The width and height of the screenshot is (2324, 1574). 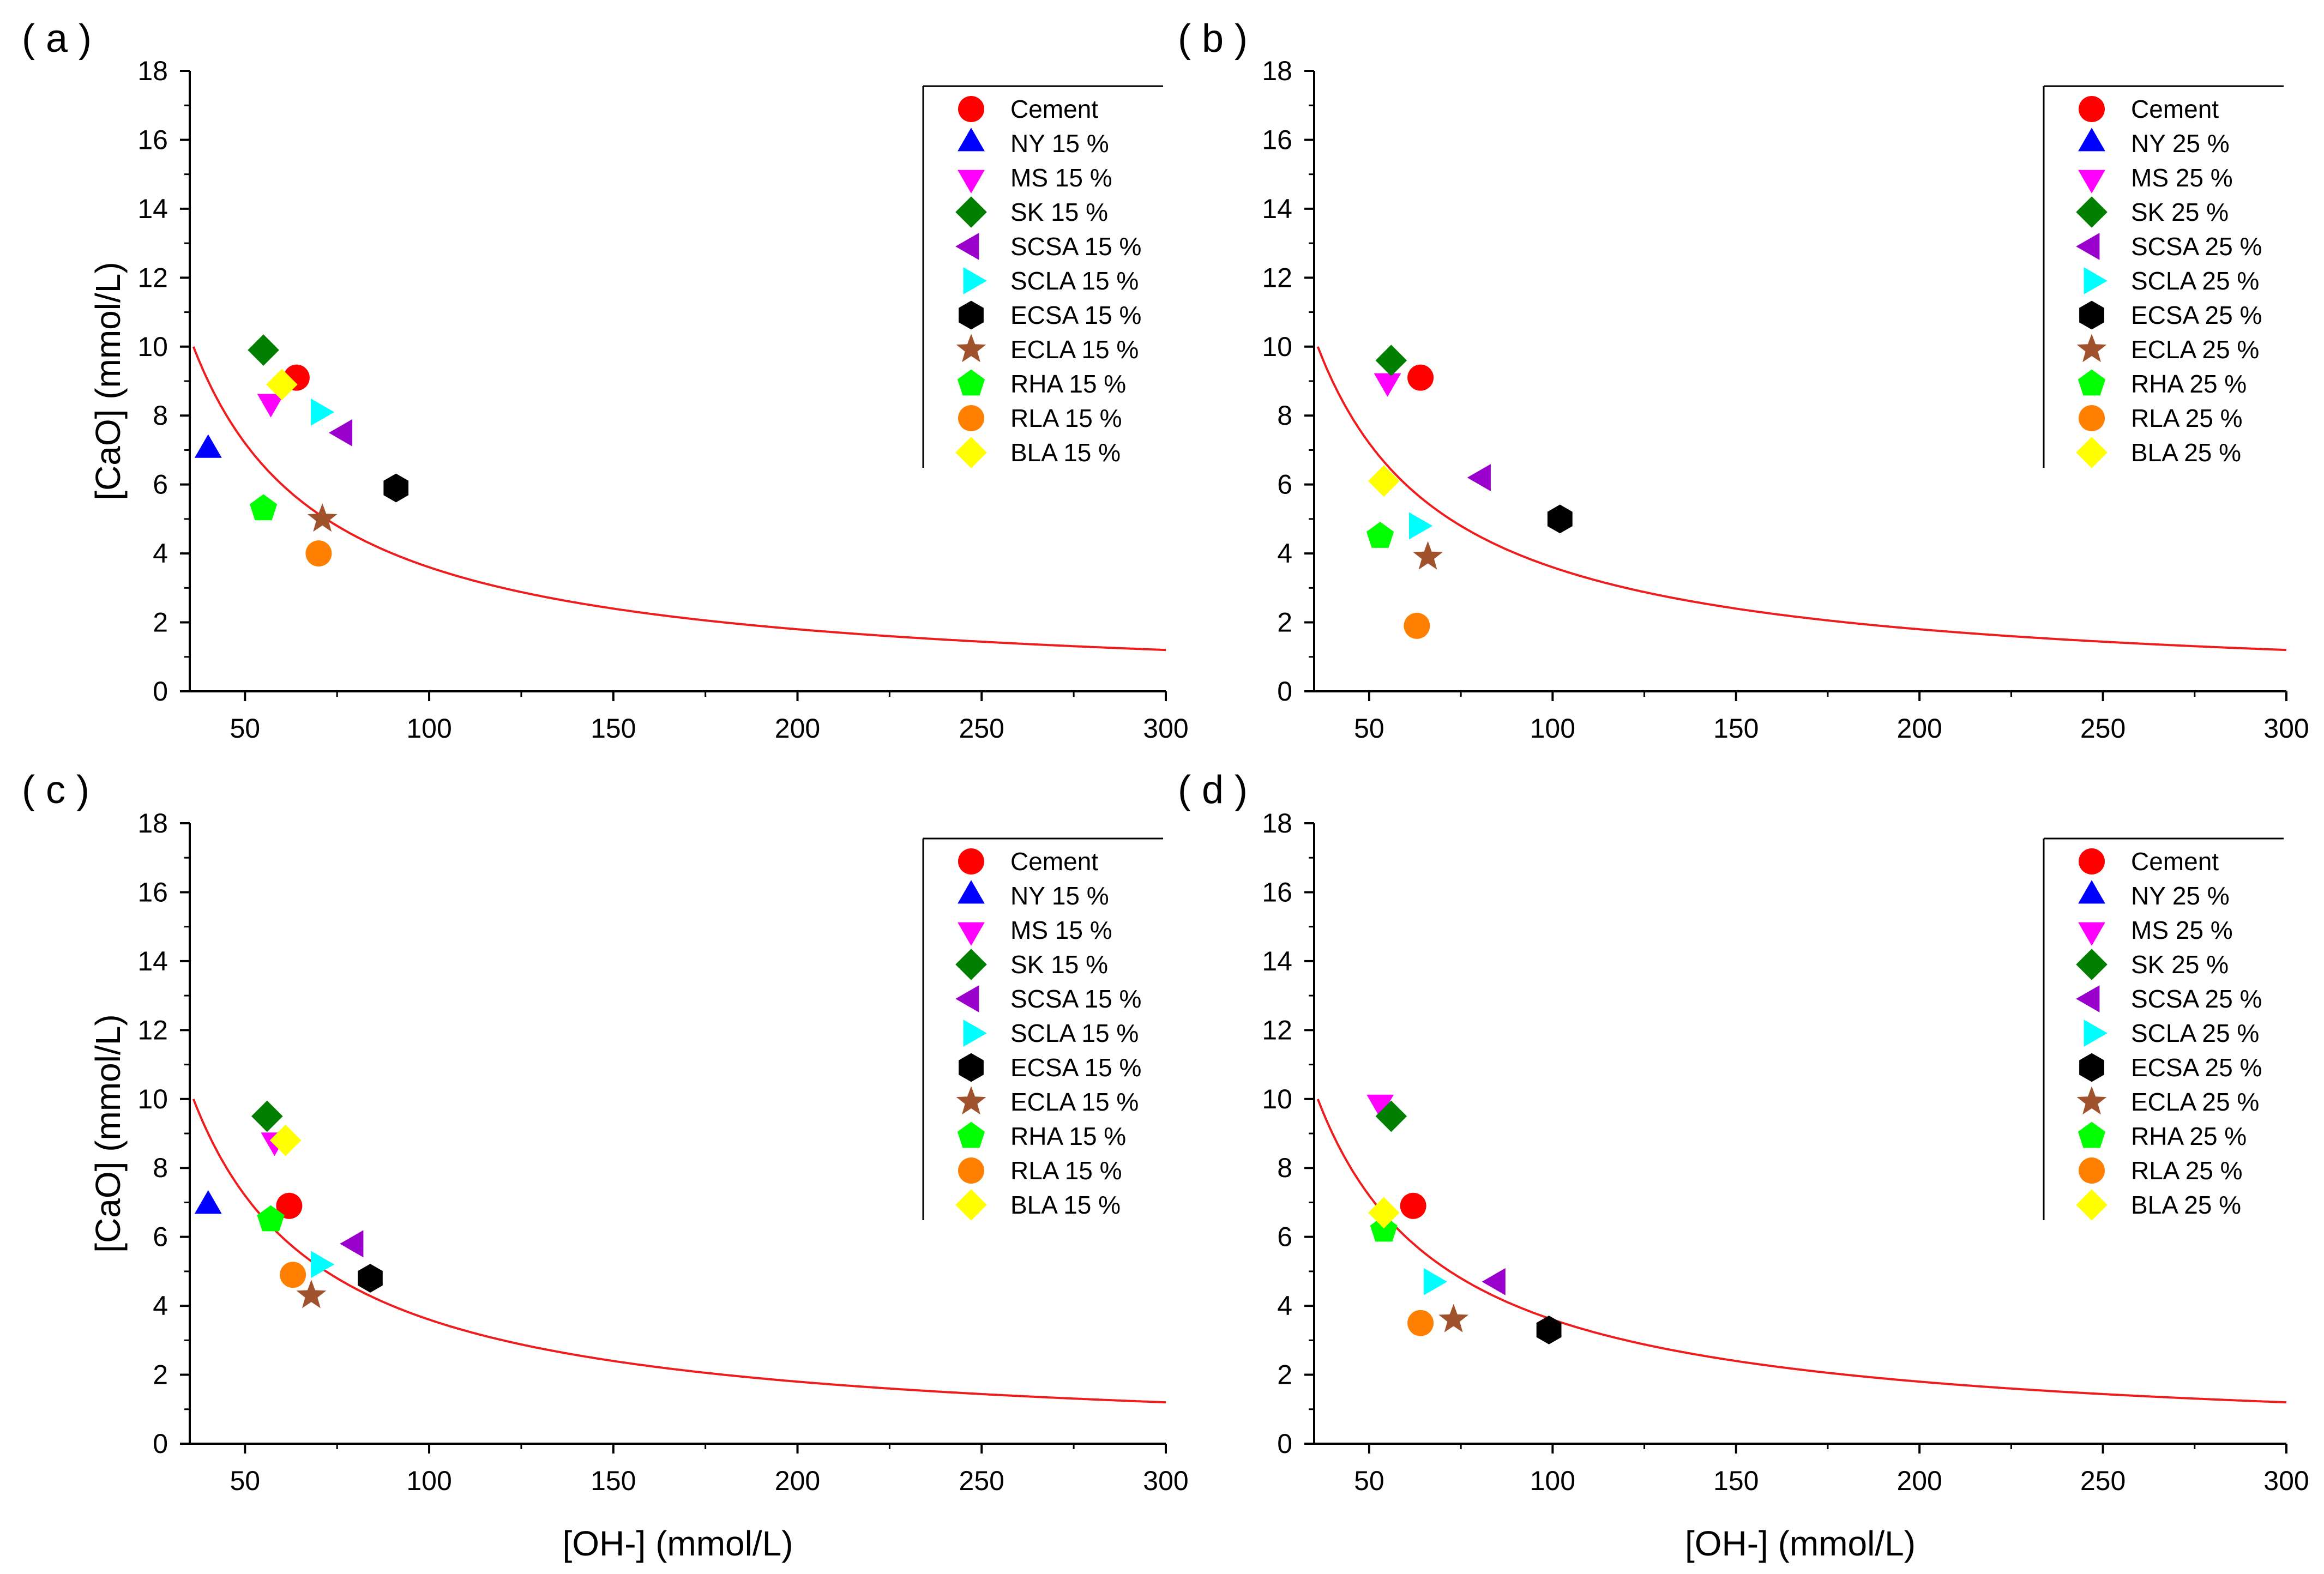 What do you see at coordinates (2187, 1170) in the screenshot?
I see `legend-label: RLA 25 %` at bounding box center [2187, 1170].